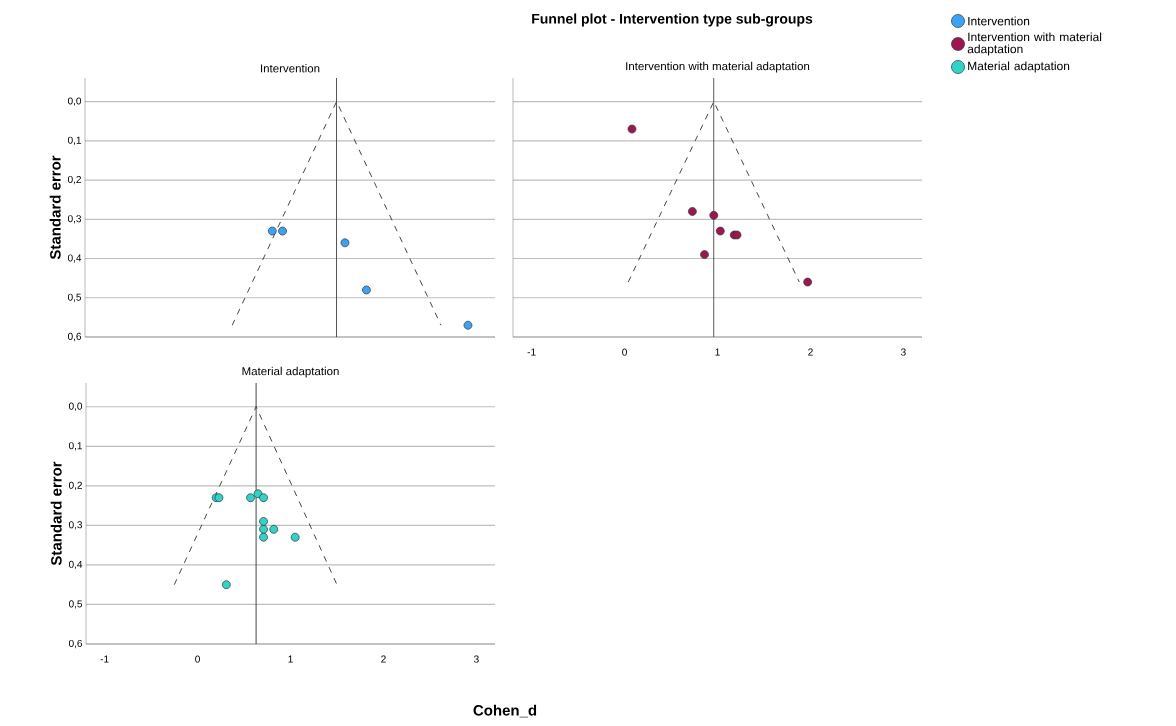 Image resolution: width=1176 pixels, height=726 pixels. What do you see at coordinates (290, 372) in the screenshot?
I see `chart-title: Material adaptation` at bounding box center [290, 372].